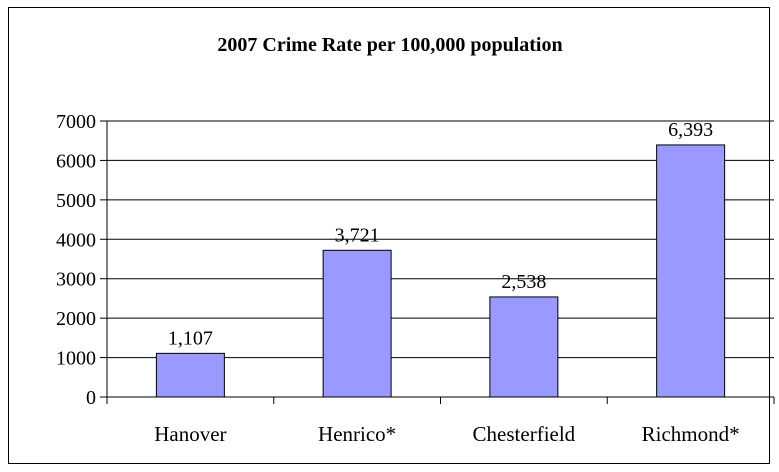 This screenshot has width=779, height=472. Describe the element at coordinates (190, 434) in the screenshot. I see `x-tick-label: Hanover` at that location.